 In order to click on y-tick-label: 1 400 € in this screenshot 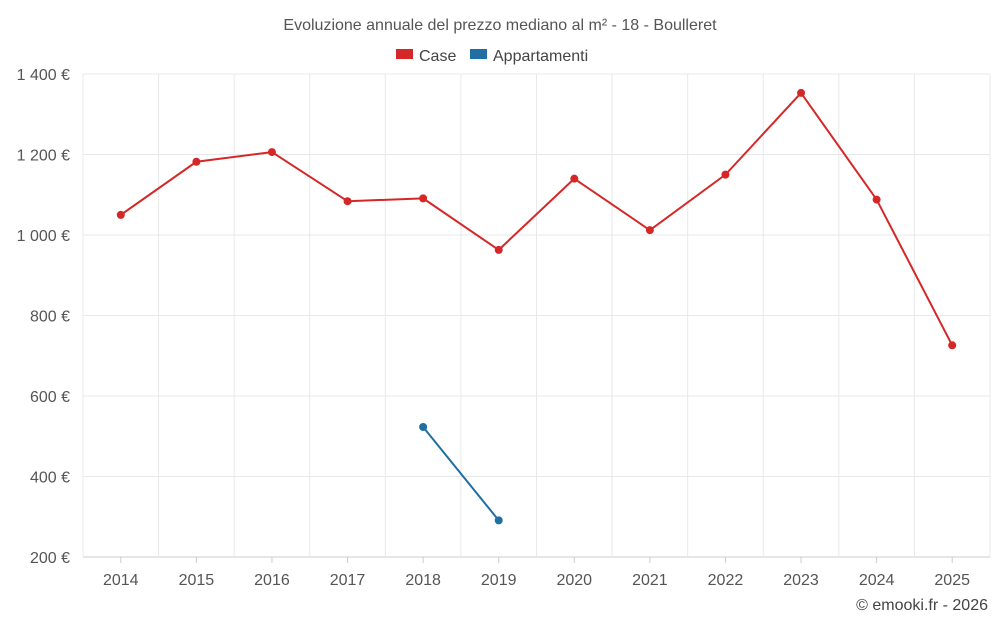, I will do `click(43, 75)`.